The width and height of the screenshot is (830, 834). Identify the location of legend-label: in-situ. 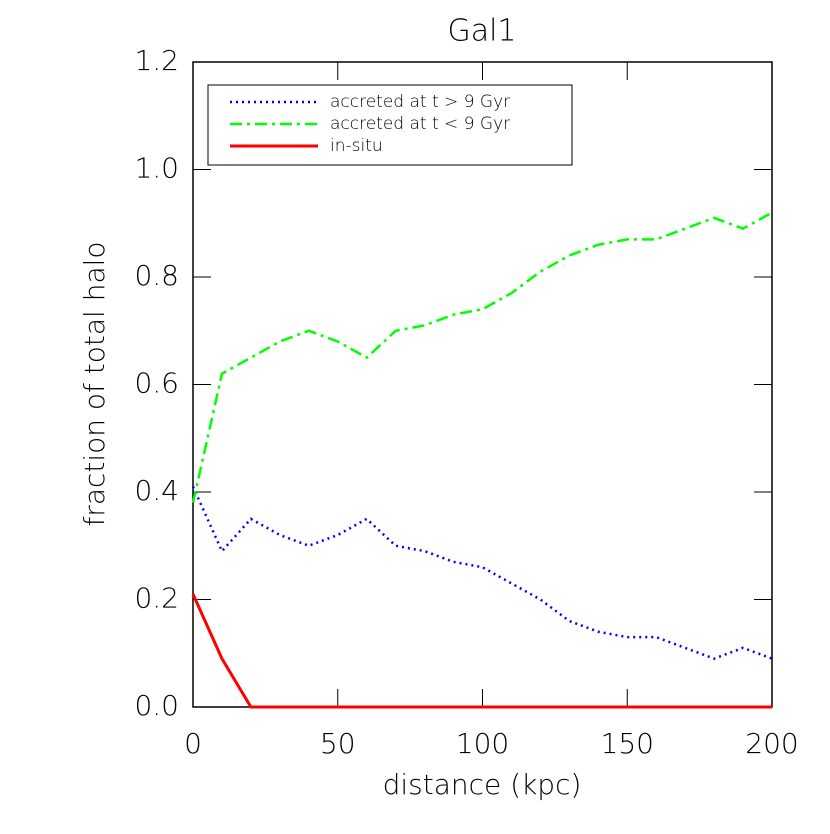
(356, 146).